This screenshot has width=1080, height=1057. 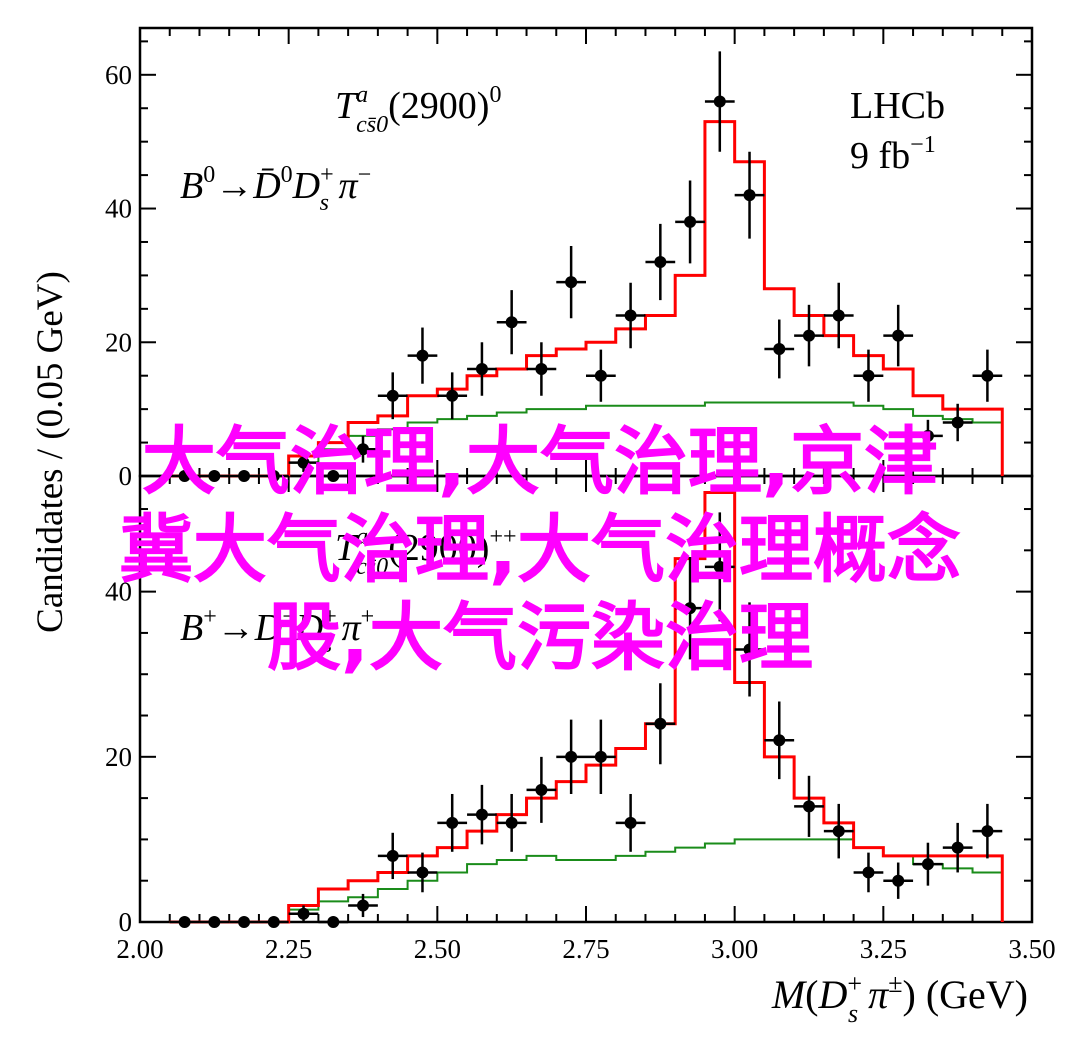 What do you see at coordinates (426, 552) in the screenshot?
I see `bottom-annotation-particle: Ta cs̄0(2900)++` at bounding box center [426, 552].